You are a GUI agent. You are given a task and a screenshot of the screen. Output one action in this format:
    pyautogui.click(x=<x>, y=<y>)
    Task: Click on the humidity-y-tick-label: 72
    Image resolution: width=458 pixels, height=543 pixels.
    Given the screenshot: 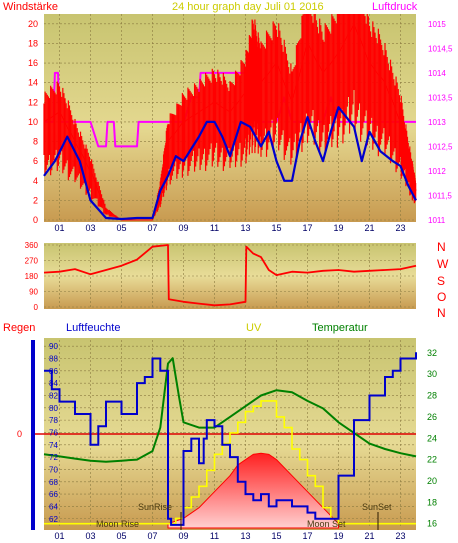 What is the action you would take?
    pyautogui.click(x=53, y=457)
    